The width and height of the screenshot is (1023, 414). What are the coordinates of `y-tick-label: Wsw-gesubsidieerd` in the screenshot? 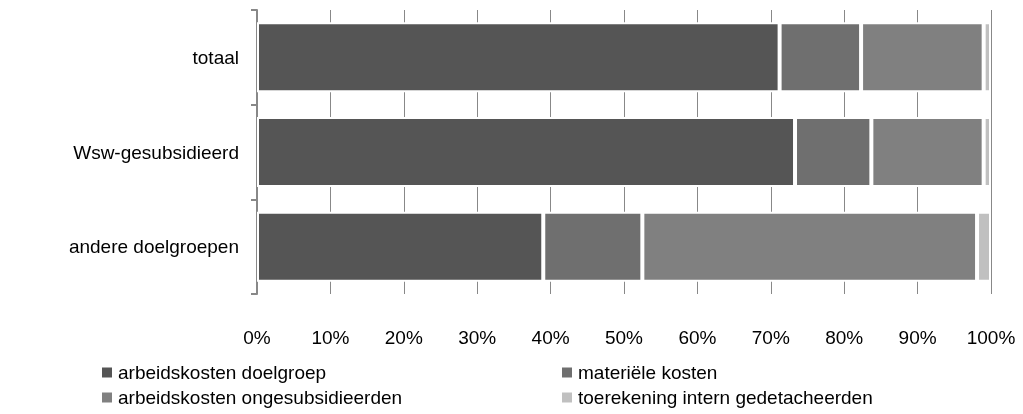 It's located at (156, 152).